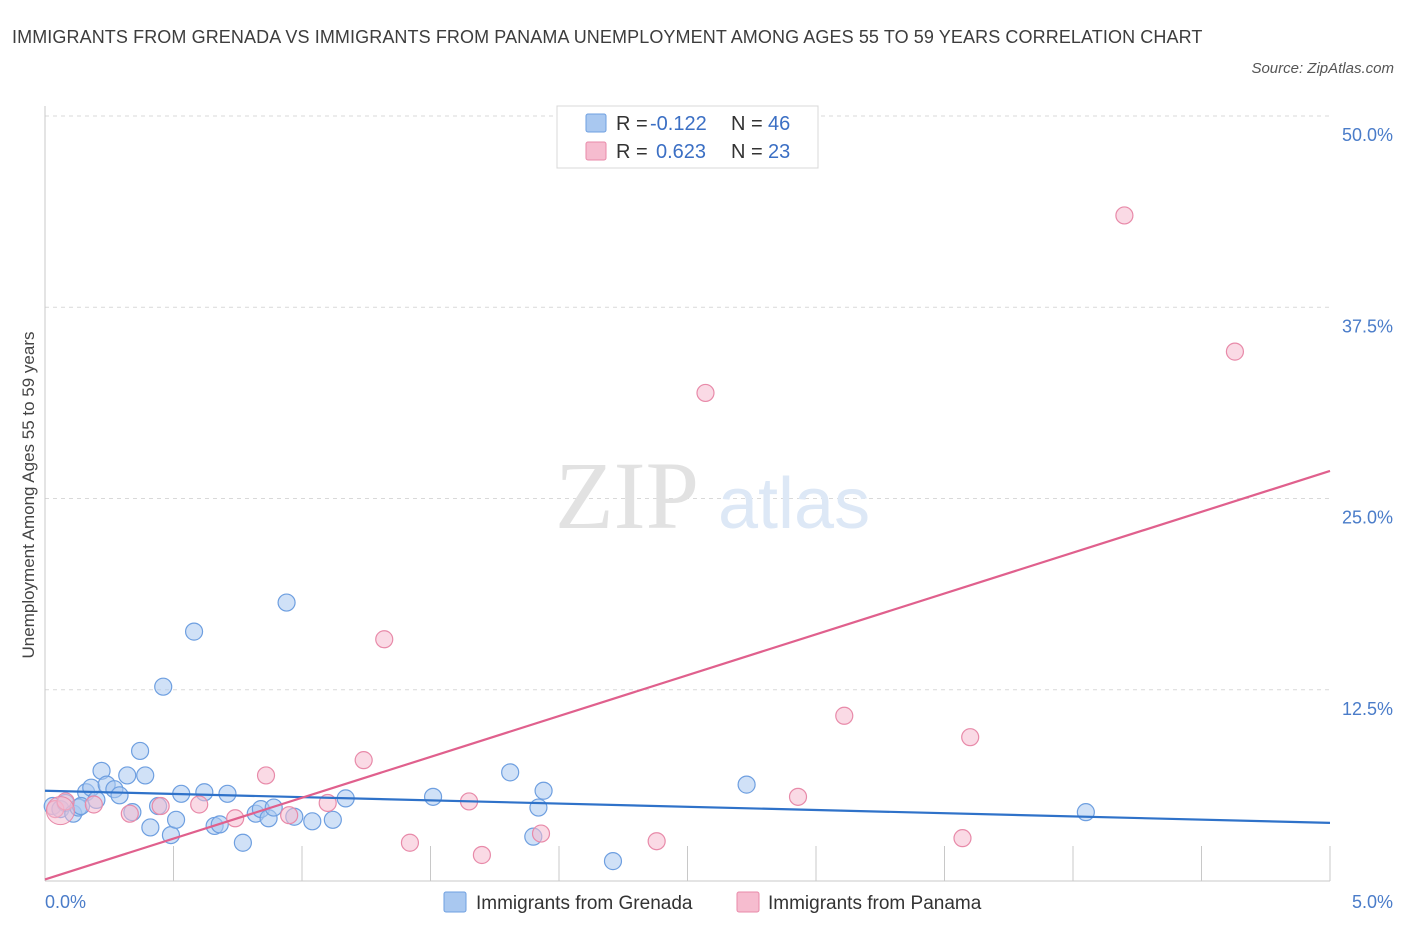 The width and height of the screenshot is (1406, 930). What do you see at coordinates (875, 903) in the screenshot?
I see `panama-series-label: Immigrants from Panama` at bounding box center [875, 903].